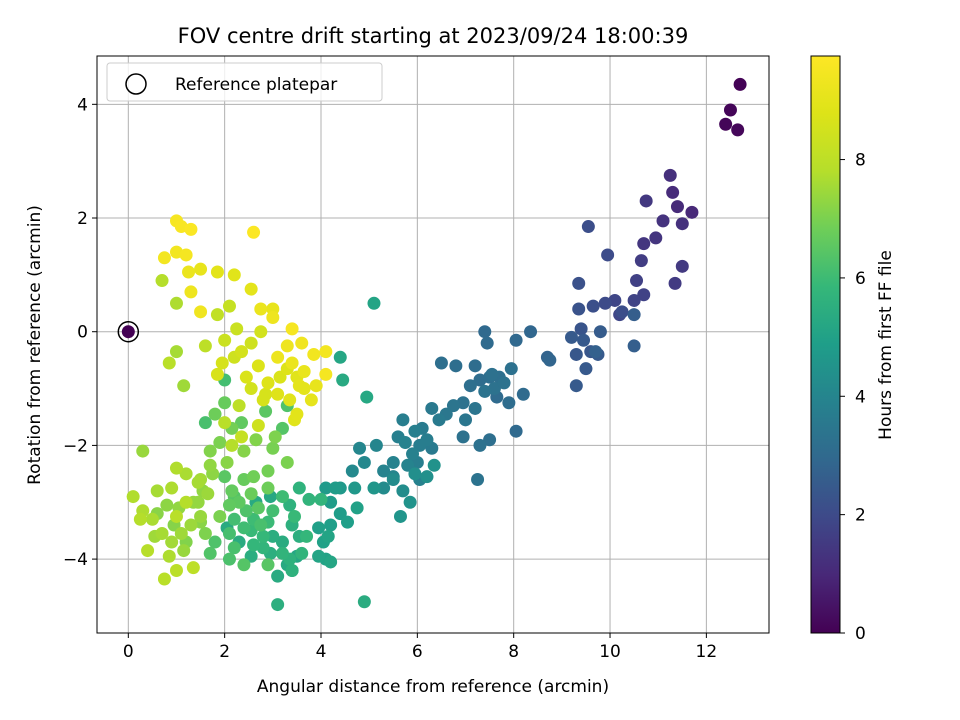 The height and width of the screenshot is (720, 960). What do you see at coordinates (244, 82) in the screenshot?
I see `legend: Reference platepar` at bounding box center [244, 82].